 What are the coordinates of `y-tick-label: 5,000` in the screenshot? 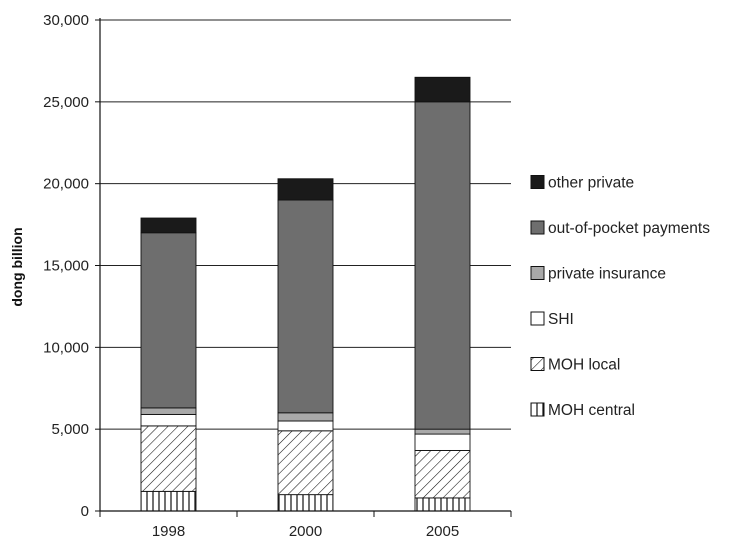 It's located at (70, 429).